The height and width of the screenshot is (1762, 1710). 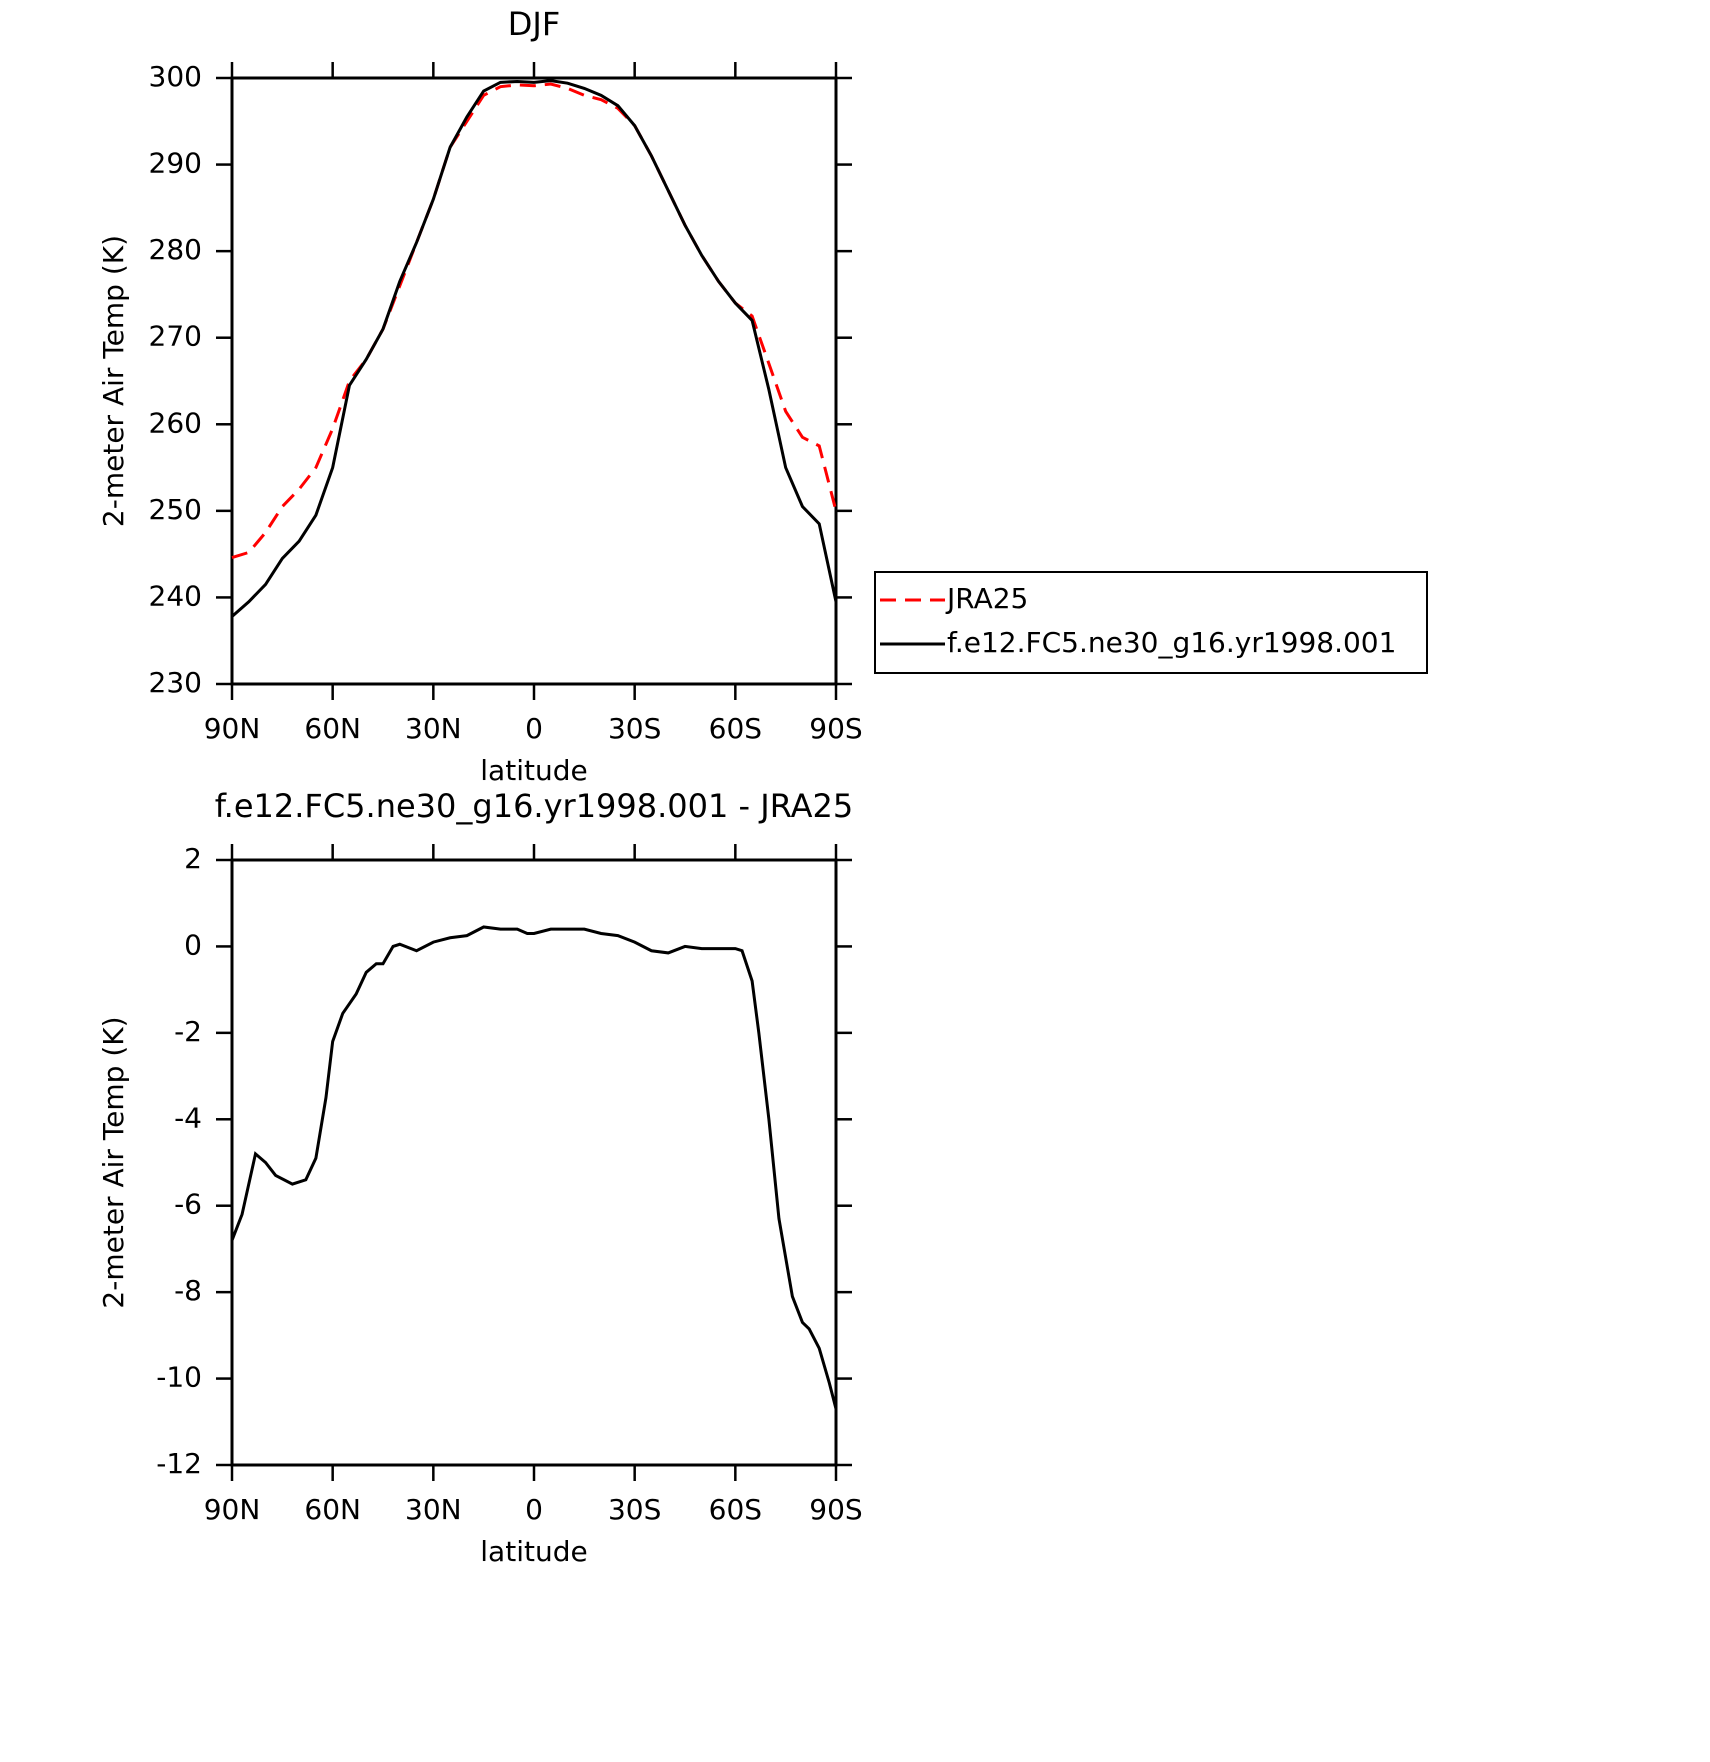 What do you see at coordinates (188, 1117) in the screenshot?
I see `y-tick-label: -4` at bounding box center [188, 1117].